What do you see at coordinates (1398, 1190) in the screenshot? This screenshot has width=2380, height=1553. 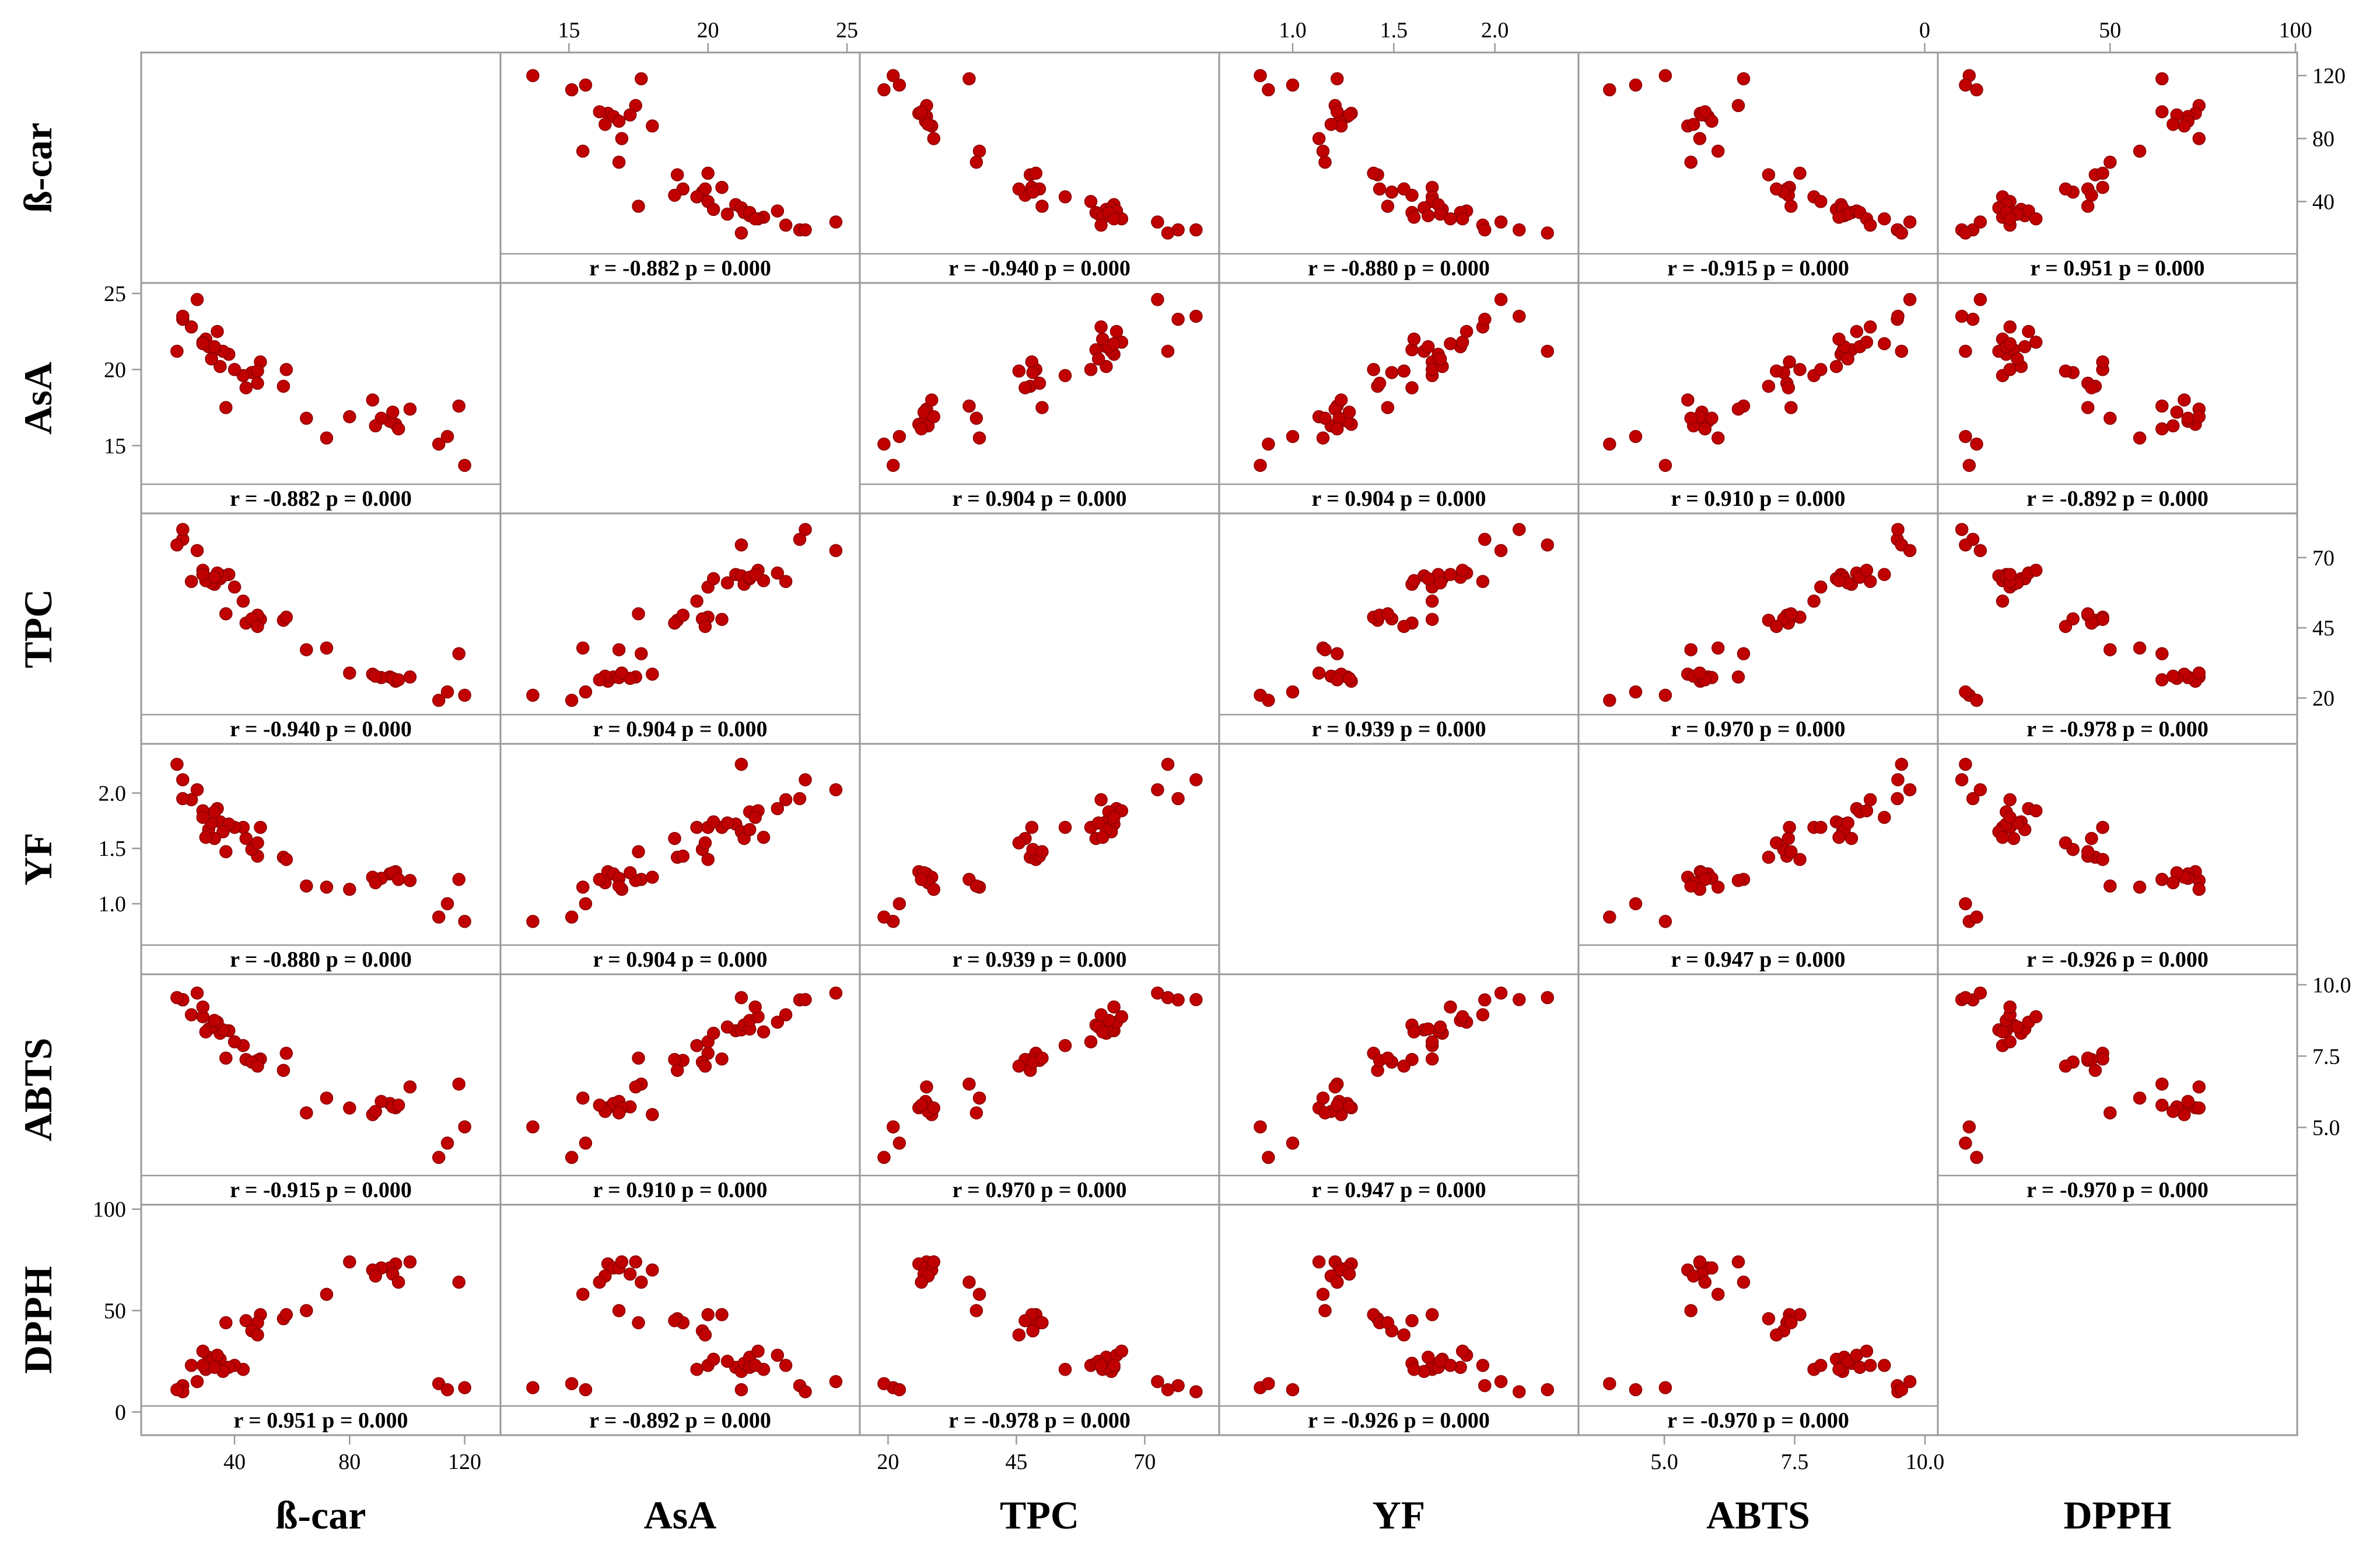 I see `correlation-label: r = 0.947 p = 0.000` at bounding box center [1398, 1190].